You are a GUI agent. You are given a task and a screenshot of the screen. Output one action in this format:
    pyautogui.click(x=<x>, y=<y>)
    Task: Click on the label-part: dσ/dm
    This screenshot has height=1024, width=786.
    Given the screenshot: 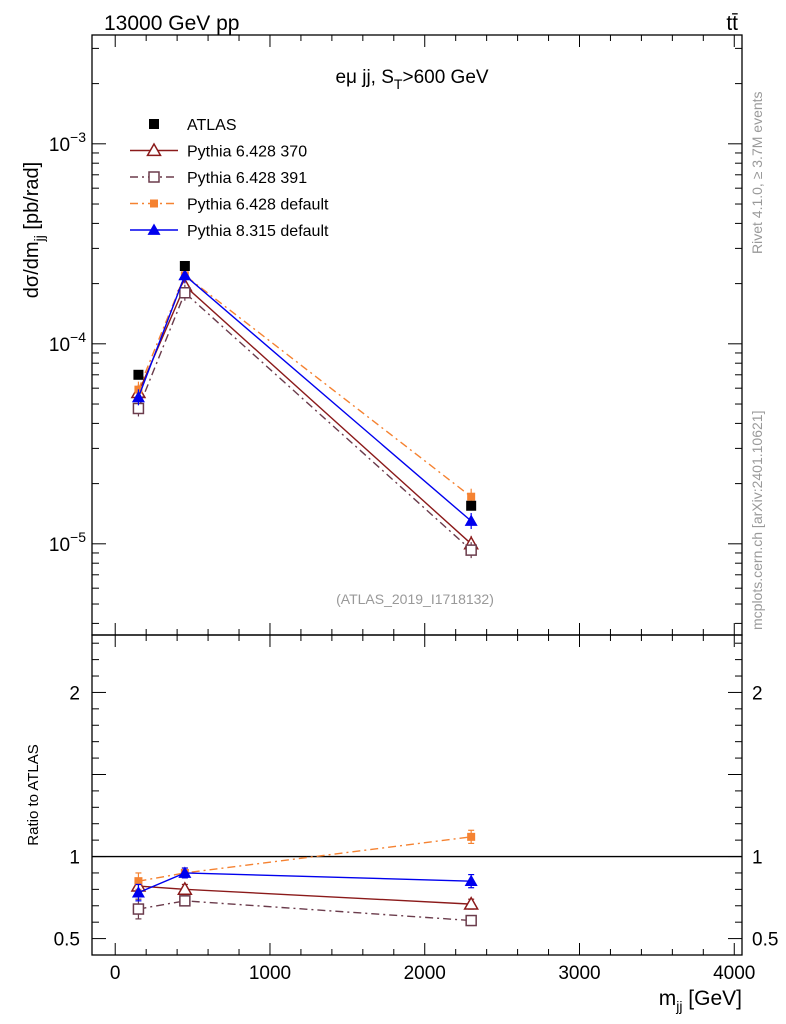 What is the action you would take?
    pyautogui.click(x=32, y=269)
    